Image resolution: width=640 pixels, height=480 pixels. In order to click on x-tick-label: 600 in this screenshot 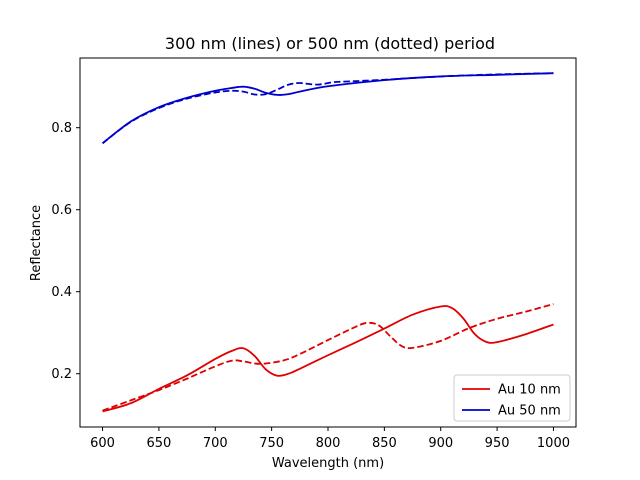, I will do `click(102, 443)`.